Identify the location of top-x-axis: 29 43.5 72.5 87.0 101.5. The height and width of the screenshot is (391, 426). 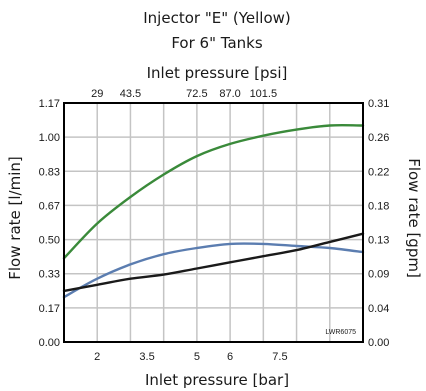
(184, 94).